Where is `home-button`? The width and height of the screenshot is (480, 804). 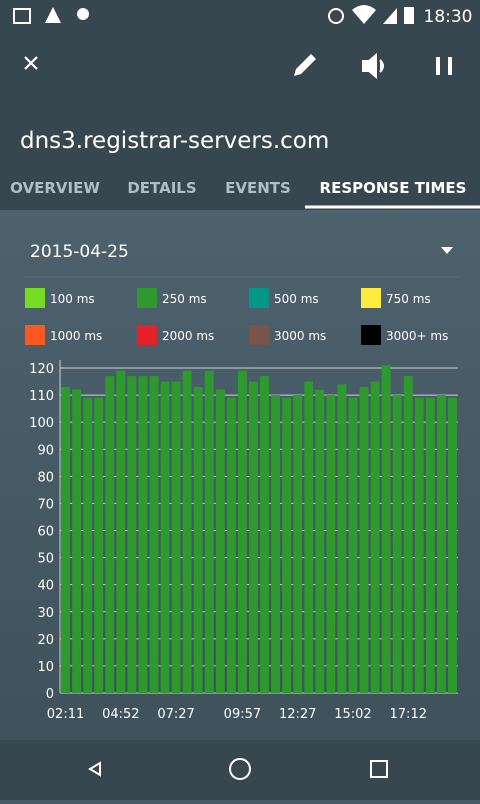
home-button is located at coordinates (240, 769).